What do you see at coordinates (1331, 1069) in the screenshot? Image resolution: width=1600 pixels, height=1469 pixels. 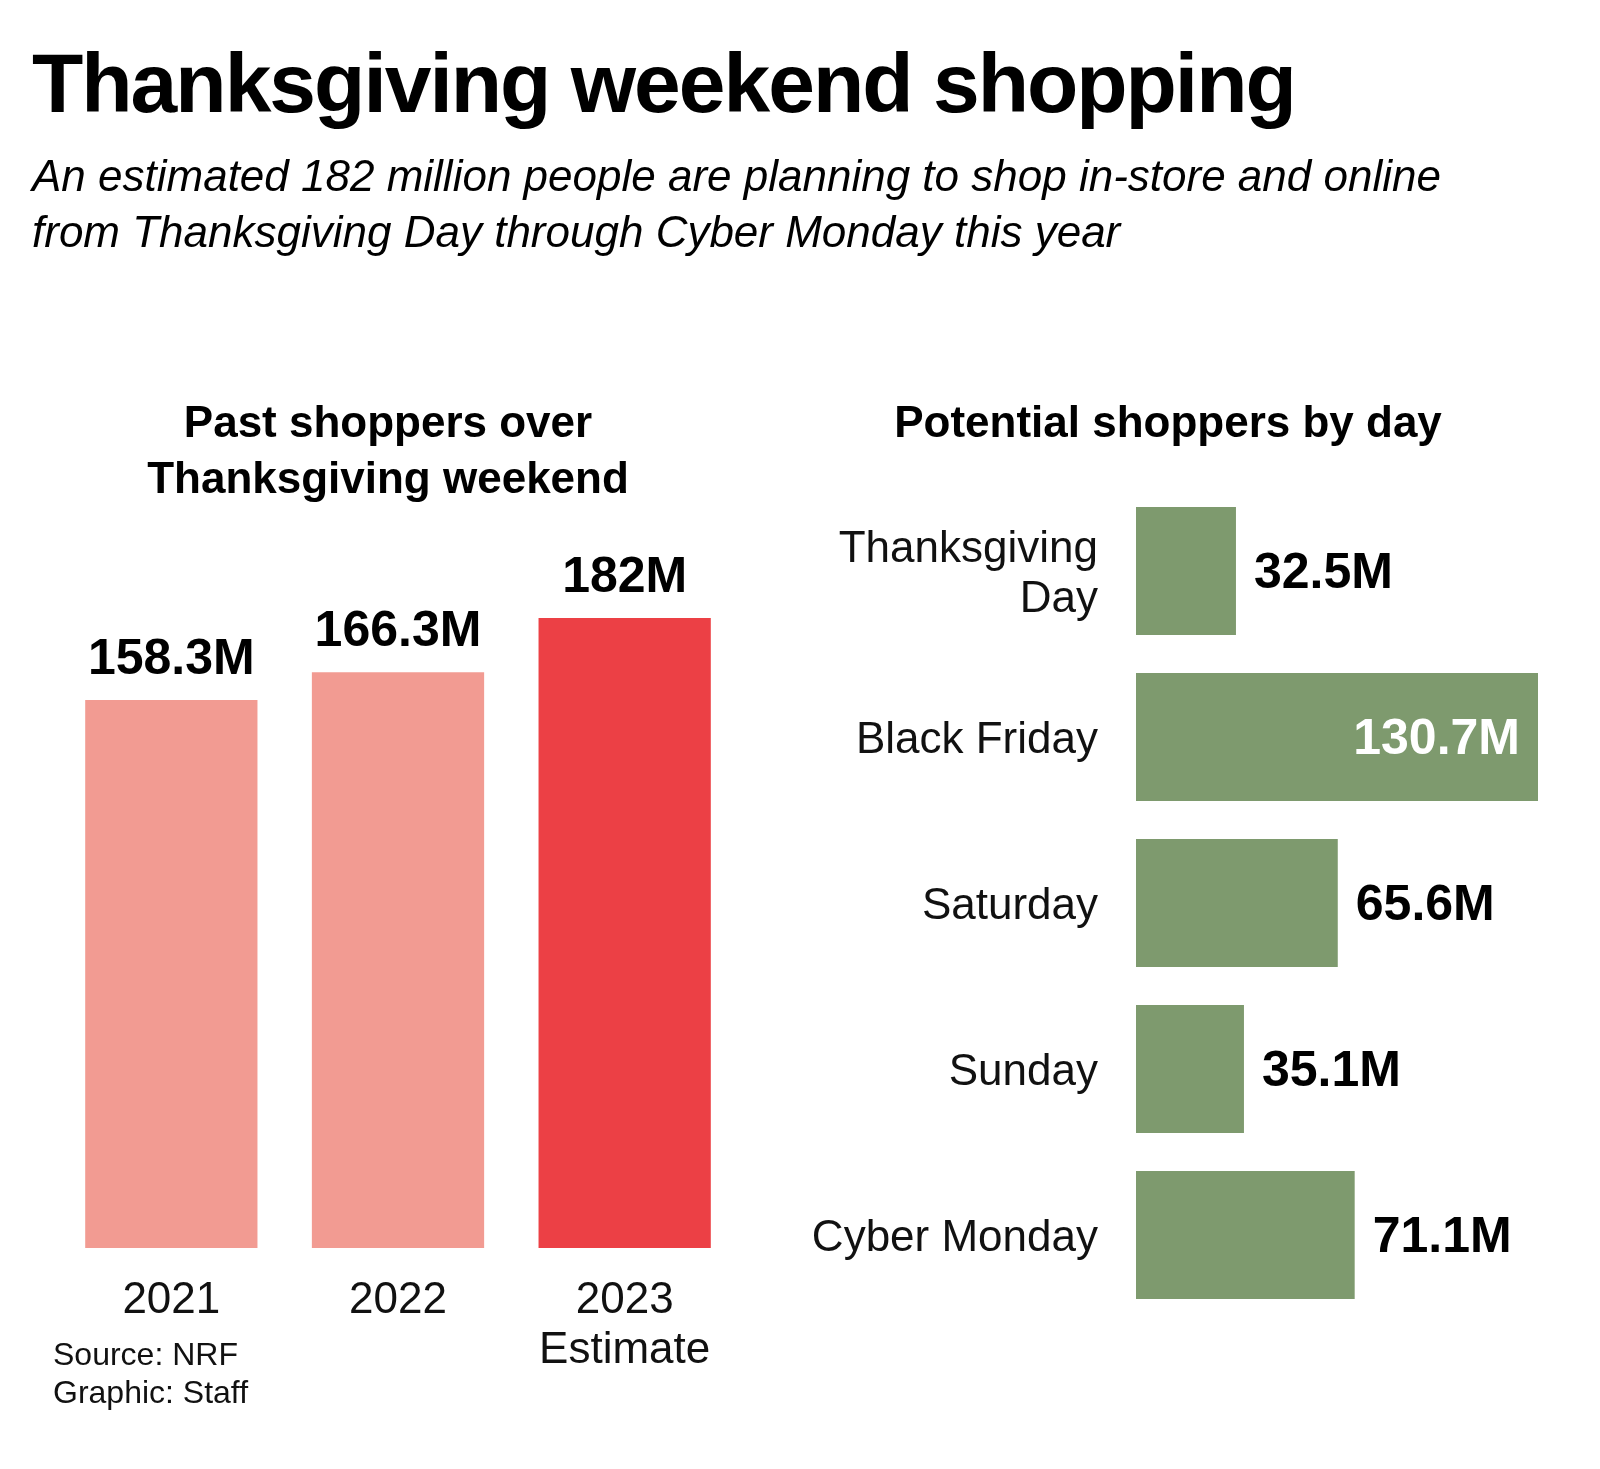 I see `data-label: 35.1M` at bounding box center [1331, 1069].